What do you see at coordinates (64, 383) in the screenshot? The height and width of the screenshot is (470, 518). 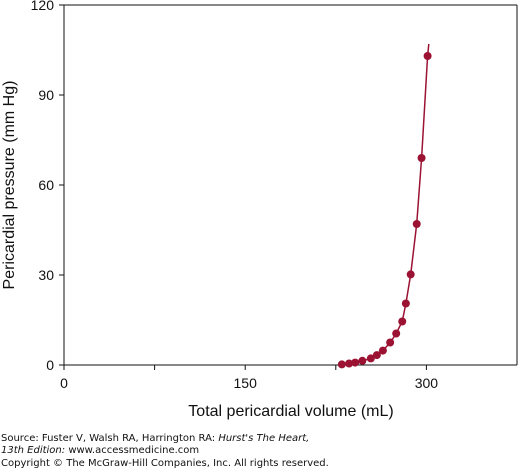 I see `x-tick-label: 0` at bounding box center [64, 383].